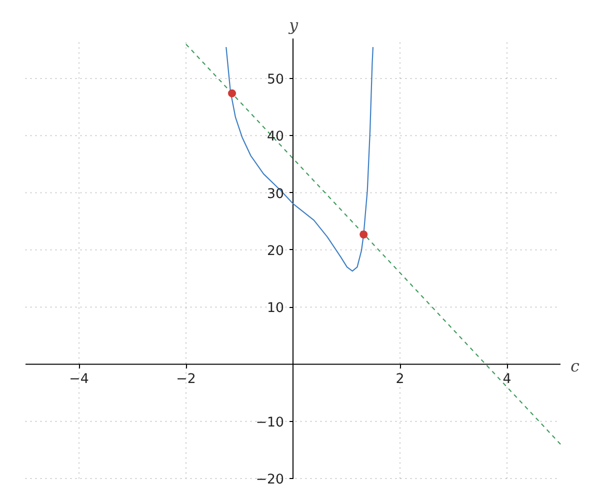 The height and width of the screenshot is (500, 600). What do you see at coordinates (300, 159) in the screenshot?
I see `line-series` at bounding box center [300, 159].